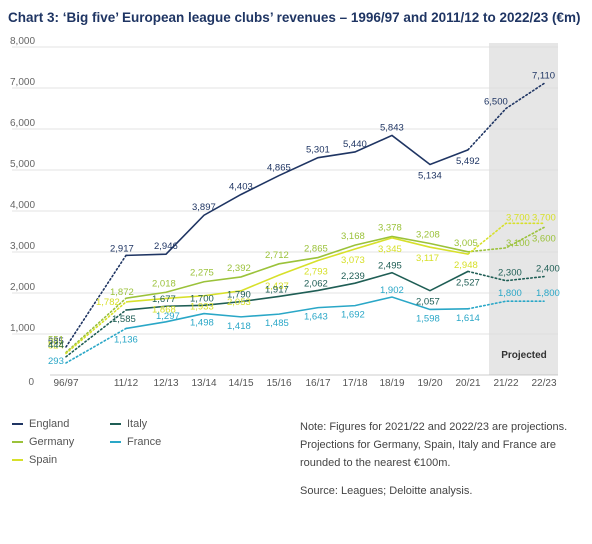 The height and width of the screenshot is (544, 592). Describe the element at coordinates (316, 249) in the screenshot. I see `data-label-germany: 2,865` at that location.